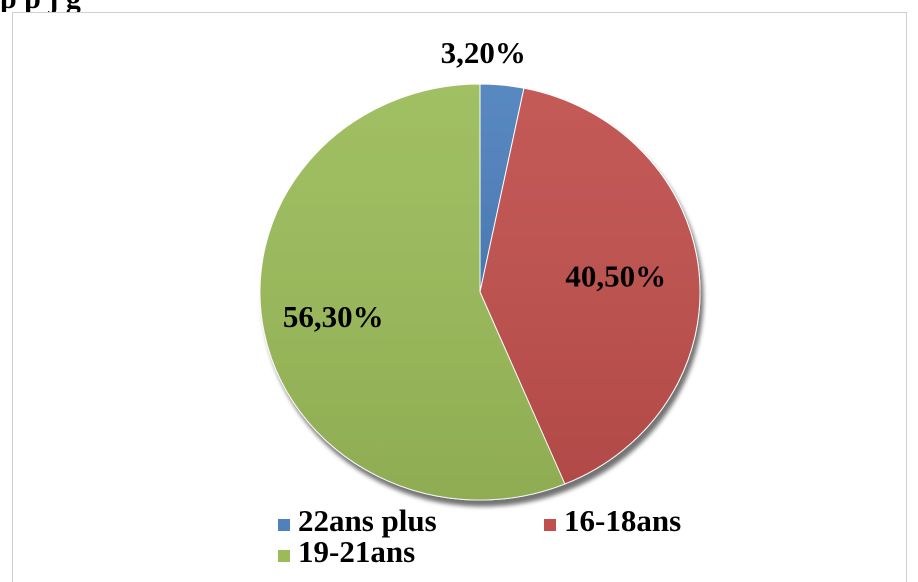  Describe the element at coordinates (367, 520) in the screenshot. I see `legend-label: 22ans plus` at that location.